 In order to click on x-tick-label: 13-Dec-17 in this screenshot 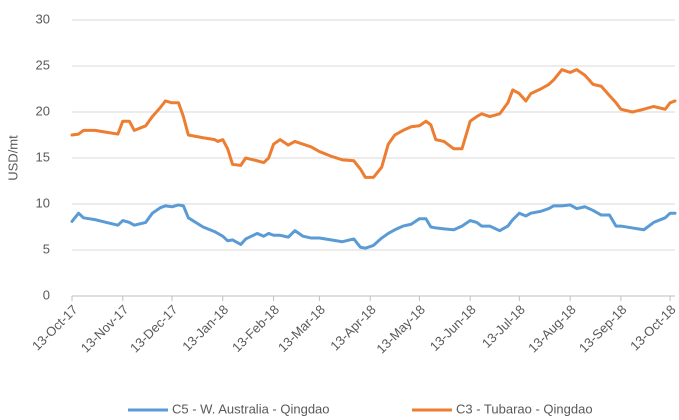, I will do `click(154, 329)`.